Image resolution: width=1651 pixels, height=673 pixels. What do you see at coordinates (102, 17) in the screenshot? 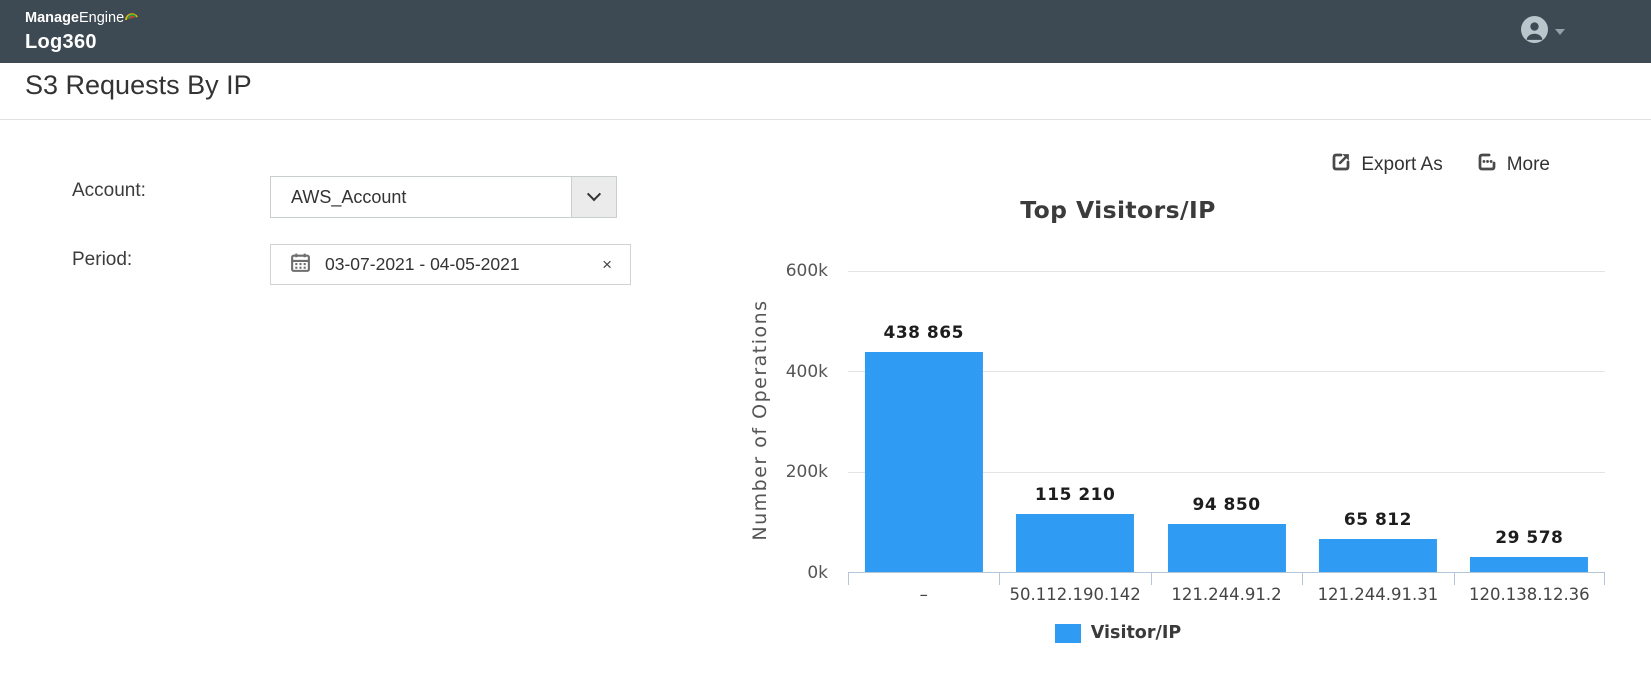
I see `brand-engine: Engine` at bounding box center [102, 17].